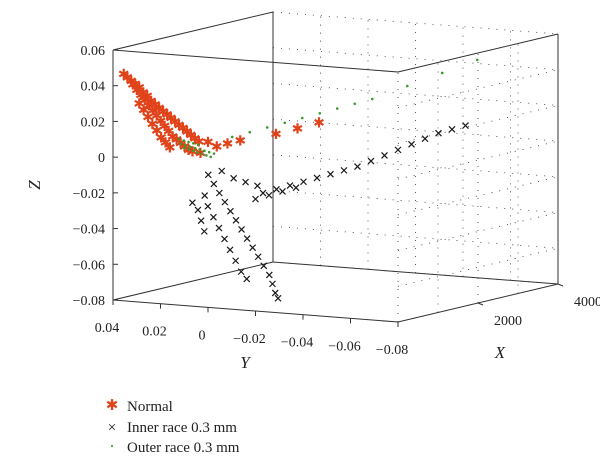 The height and width of the screenshot is (475, 600). I want to click on z-tick-label: 0.04, so click(93, 87).